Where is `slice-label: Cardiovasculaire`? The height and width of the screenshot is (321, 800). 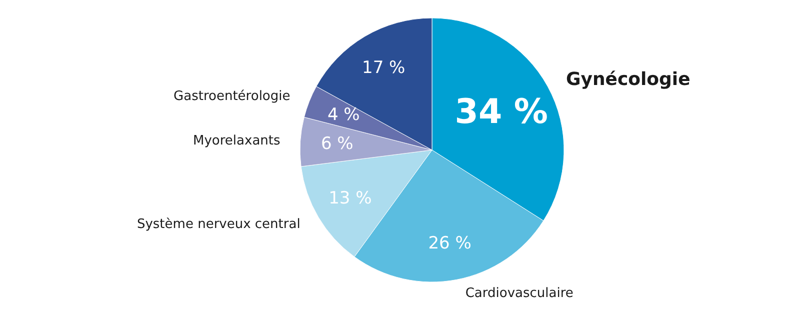
slice-label: Cardiovasculaire is located at coordinates (519, 293).